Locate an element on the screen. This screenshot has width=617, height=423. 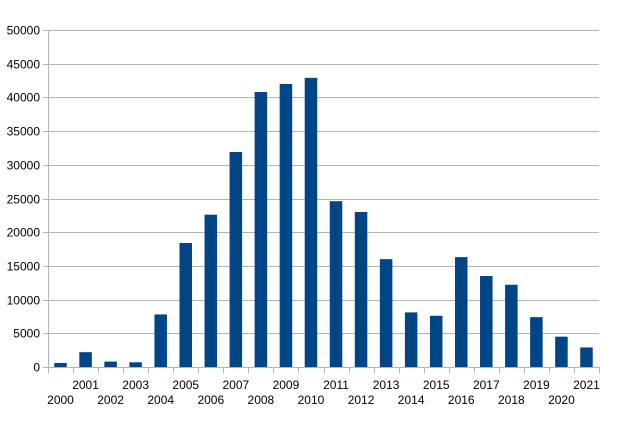
y-tick-label: 45000 is located at coordinates (24, 65).